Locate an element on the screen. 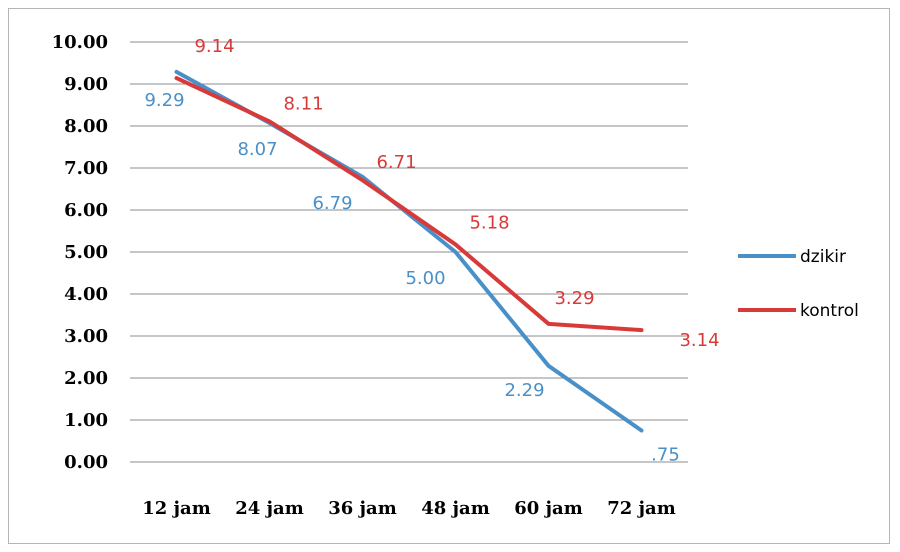  y-tick-label: 3.00 is located at coordinates (86, 336).